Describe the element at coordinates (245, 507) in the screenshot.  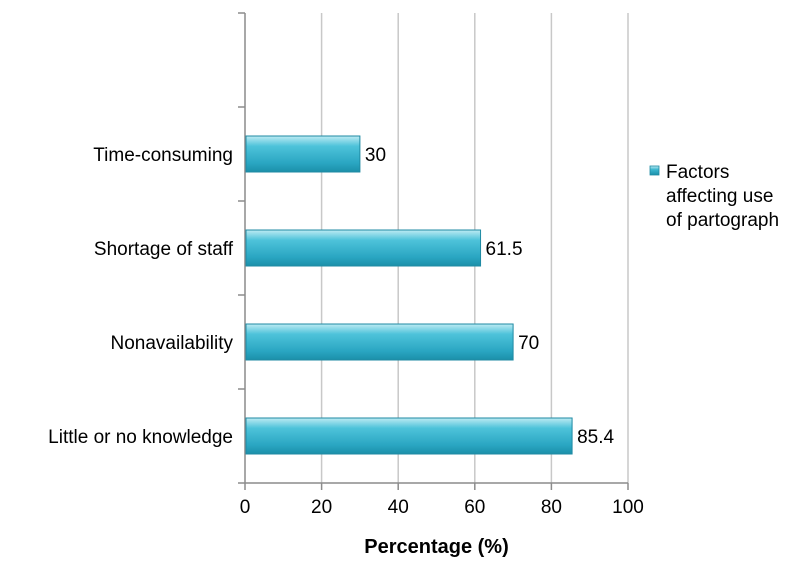
I see `x-tick-label: 0` at that location.